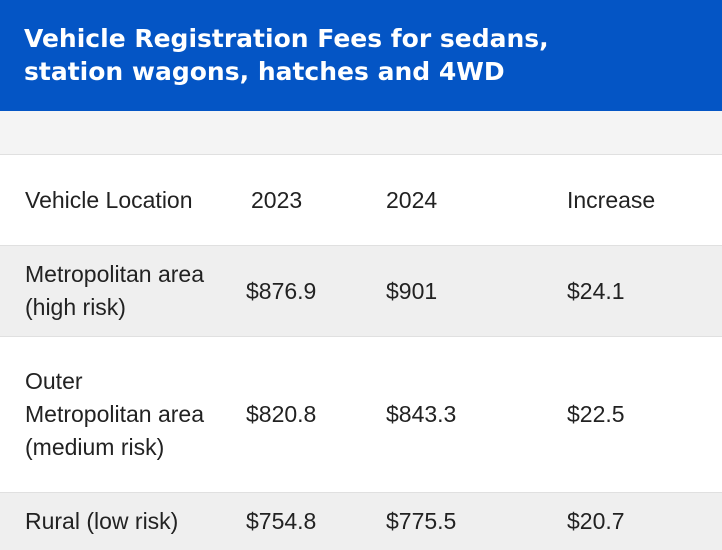 This screenshot has height=550, width=722. What do you see at coordinates (361, 521) in the screenshot?
I see `table-row: Rural (low risk) $754.8 $775.5 $20.7` at bounding box center [361, 521].